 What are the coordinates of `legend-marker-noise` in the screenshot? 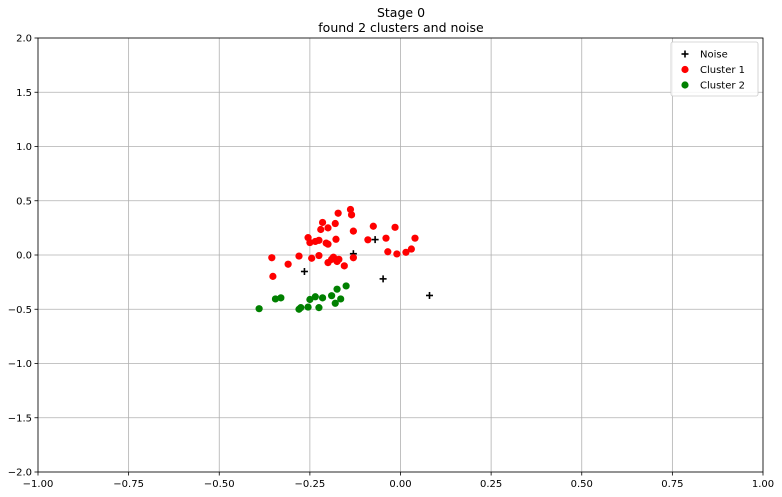 It's located at (685, 54).